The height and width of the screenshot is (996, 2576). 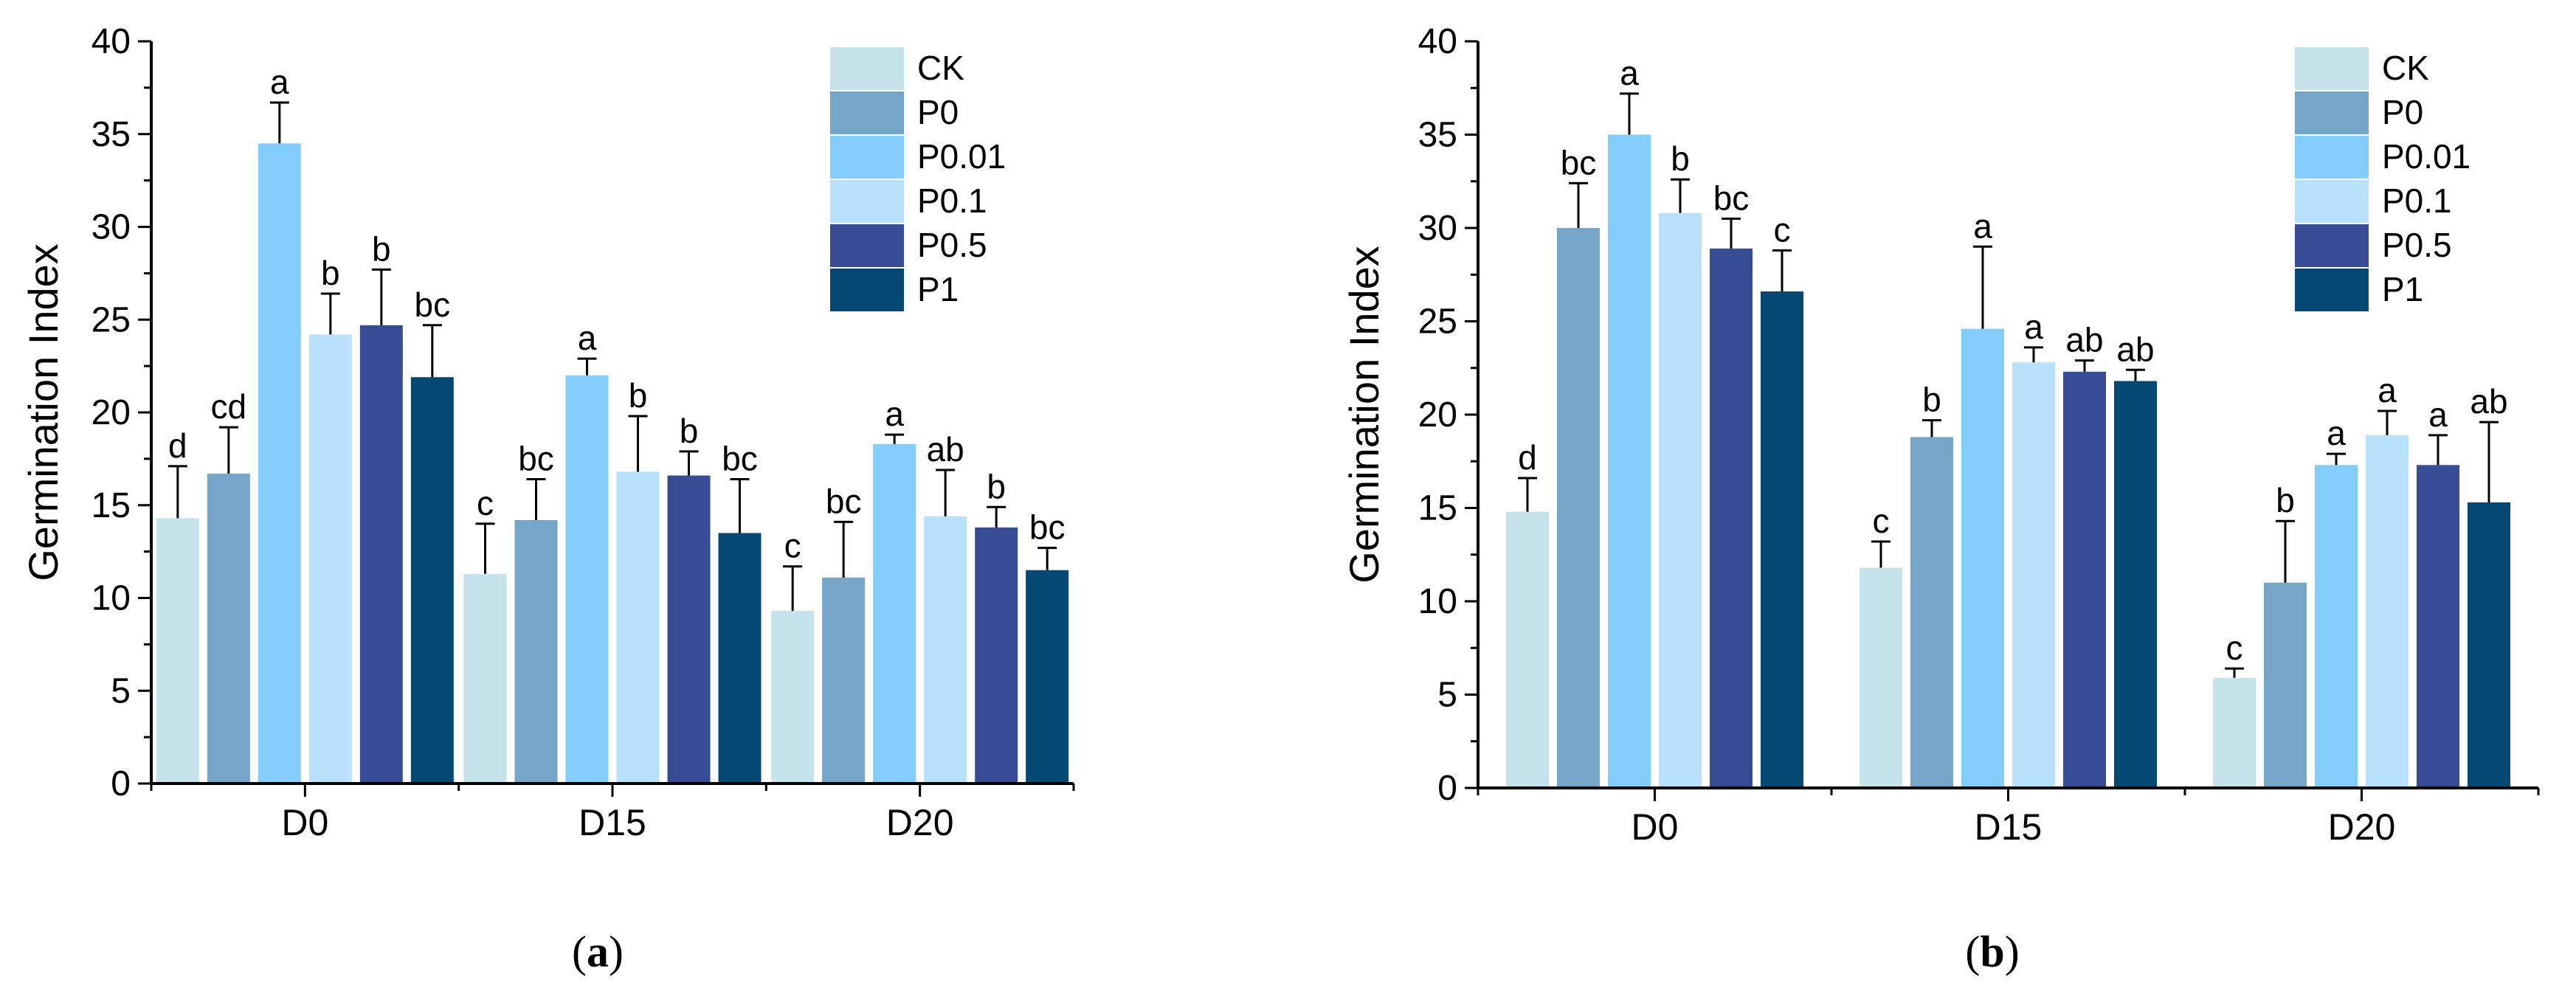 What do you see at coordinates (2402, 112) in the screenshot?
I see `legend-label: P0` at bounding box center [2402, 112].